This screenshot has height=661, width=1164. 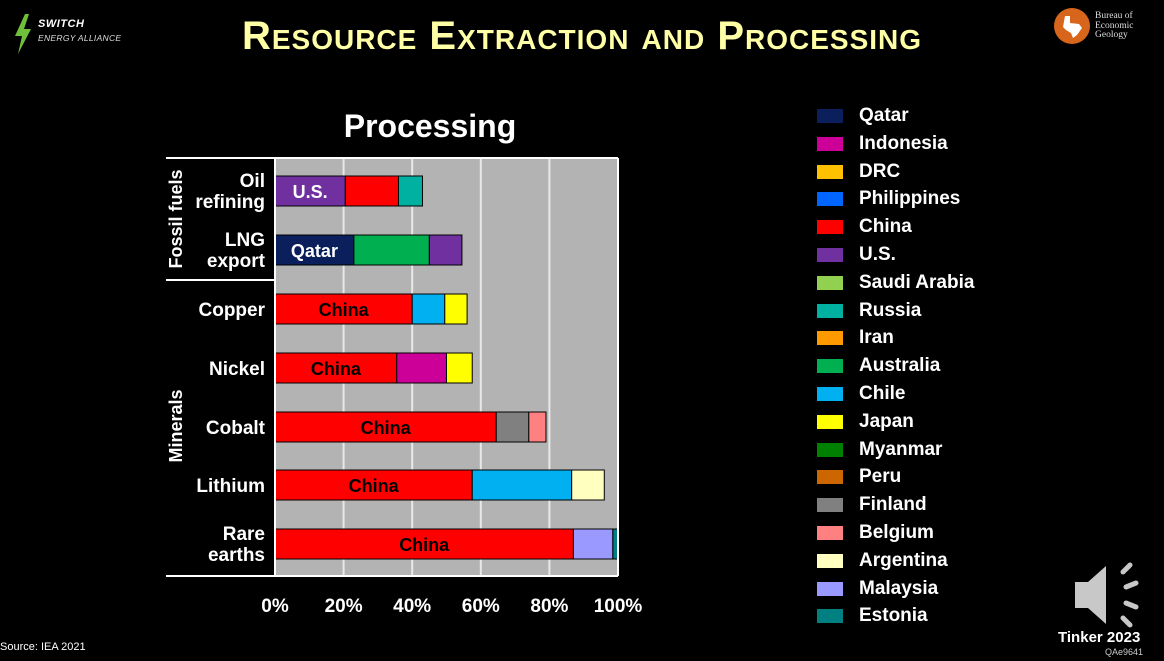 I want to click on category-label: export, so click(x=236, y=261).